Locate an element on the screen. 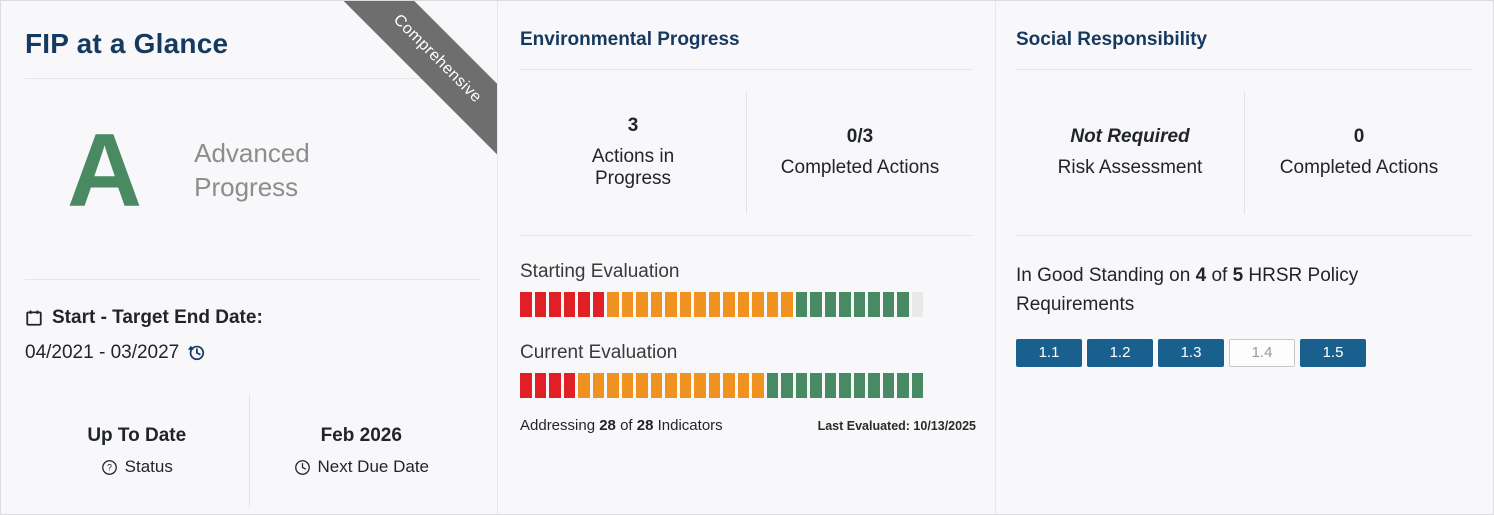 The image size is (1494, 515). next-due-value: Feb 2026 is located at coordinates (361, 436).